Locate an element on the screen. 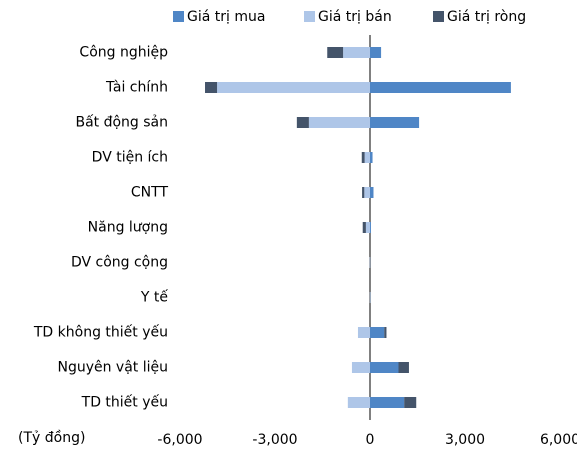 The height and width of the screenshot is (458, 577). legend-label: Giá trị mua is located at coordinates (226, 17).